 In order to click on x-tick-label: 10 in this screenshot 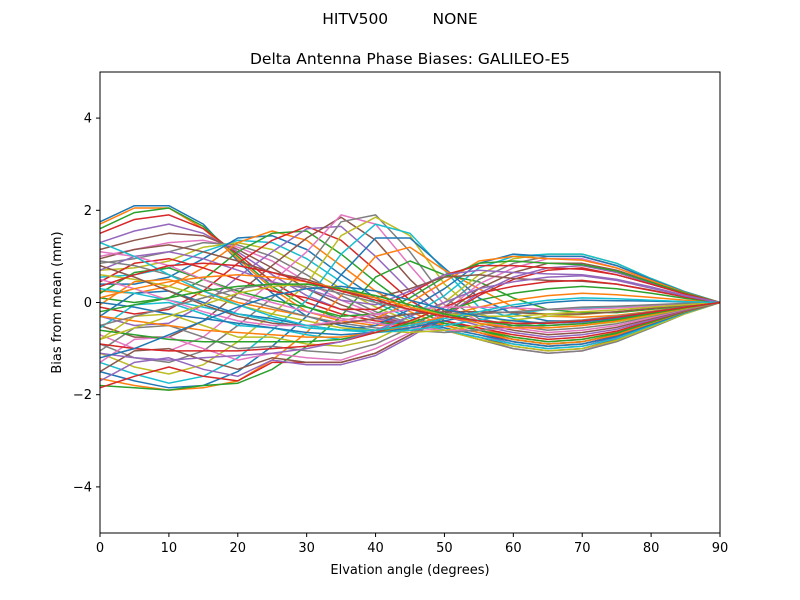, I will do `click(169, 548)`.